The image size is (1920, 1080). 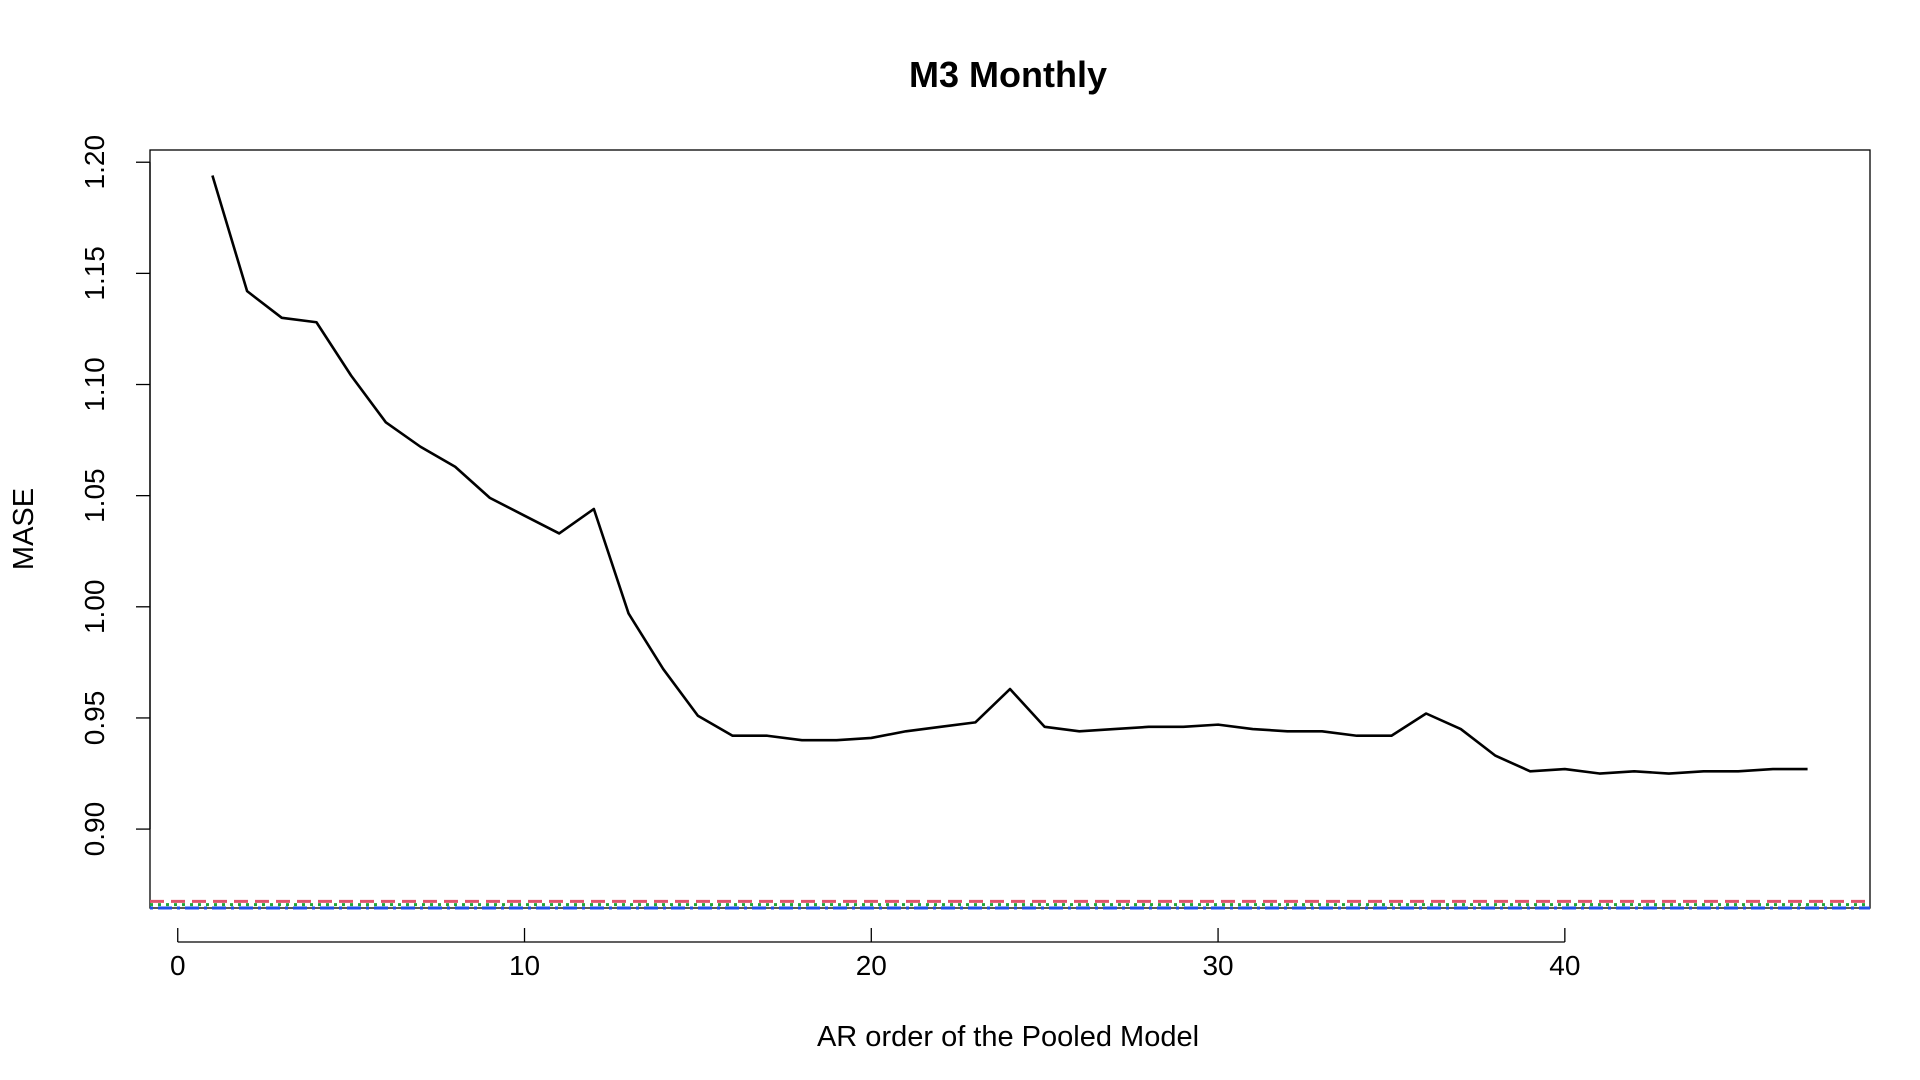 What do you see at coordinates (94, 718) in the screenshot?
I see `y-tick-label: 0.95` at bounding box center [94, 718].